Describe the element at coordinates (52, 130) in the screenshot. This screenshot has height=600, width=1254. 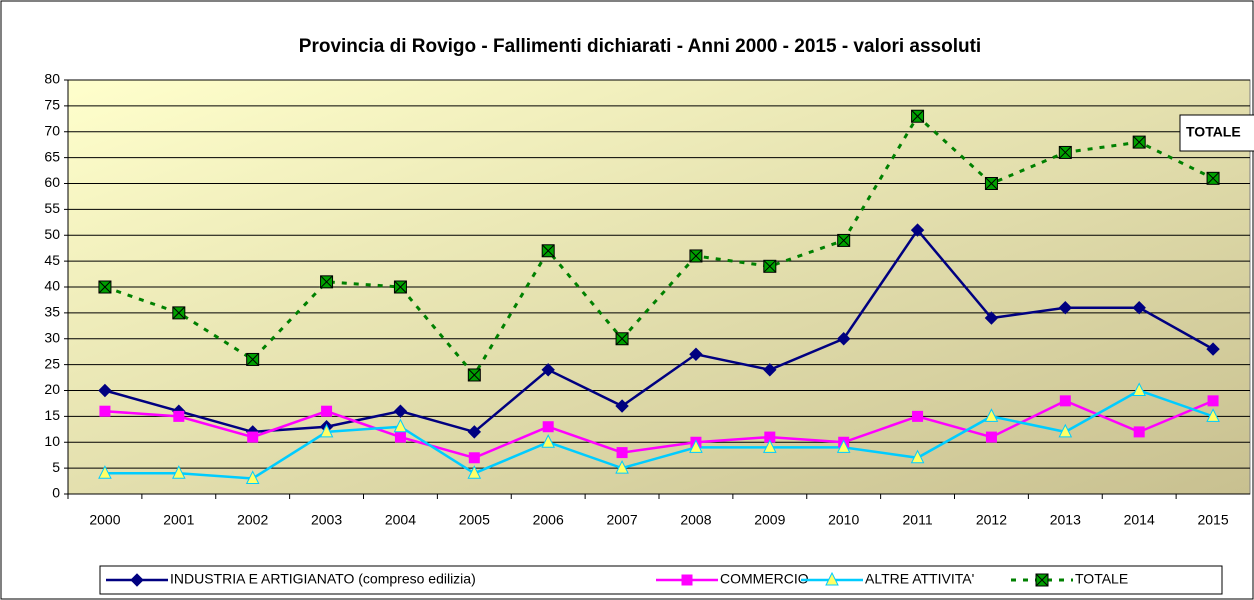
I see `y-tick-label: 70` at that location.